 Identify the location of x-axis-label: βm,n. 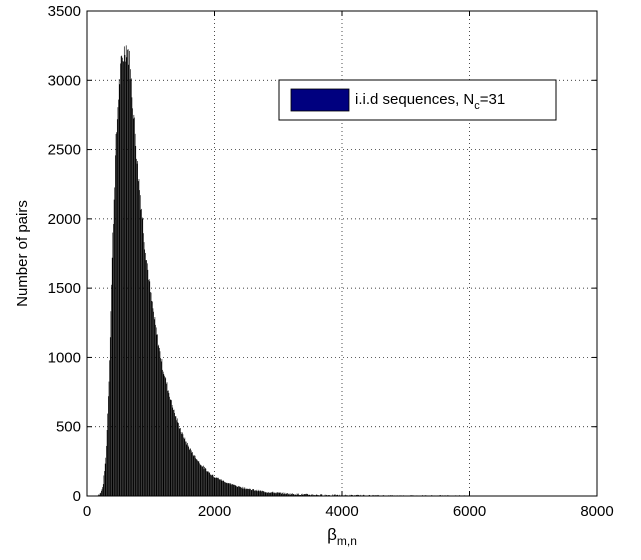
(342, 536).